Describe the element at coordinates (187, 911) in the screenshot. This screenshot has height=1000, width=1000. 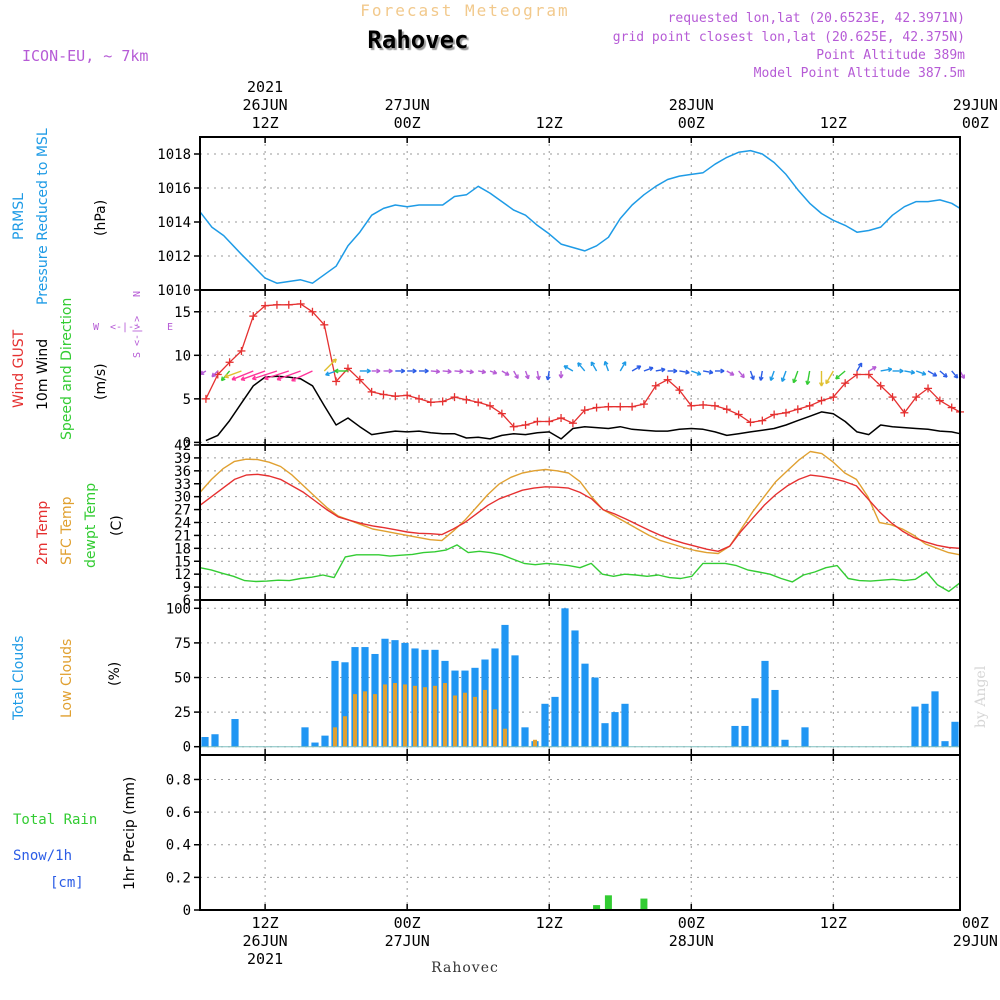
I see `precip-tick-label: 0` at that location.